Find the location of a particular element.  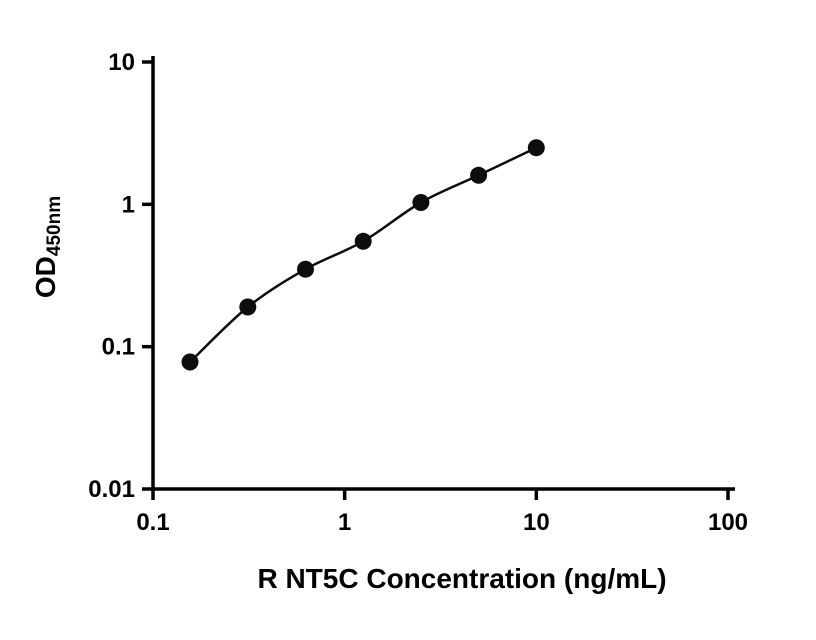

x-tick-label: 0.1 is located at coordinates (152, 522).